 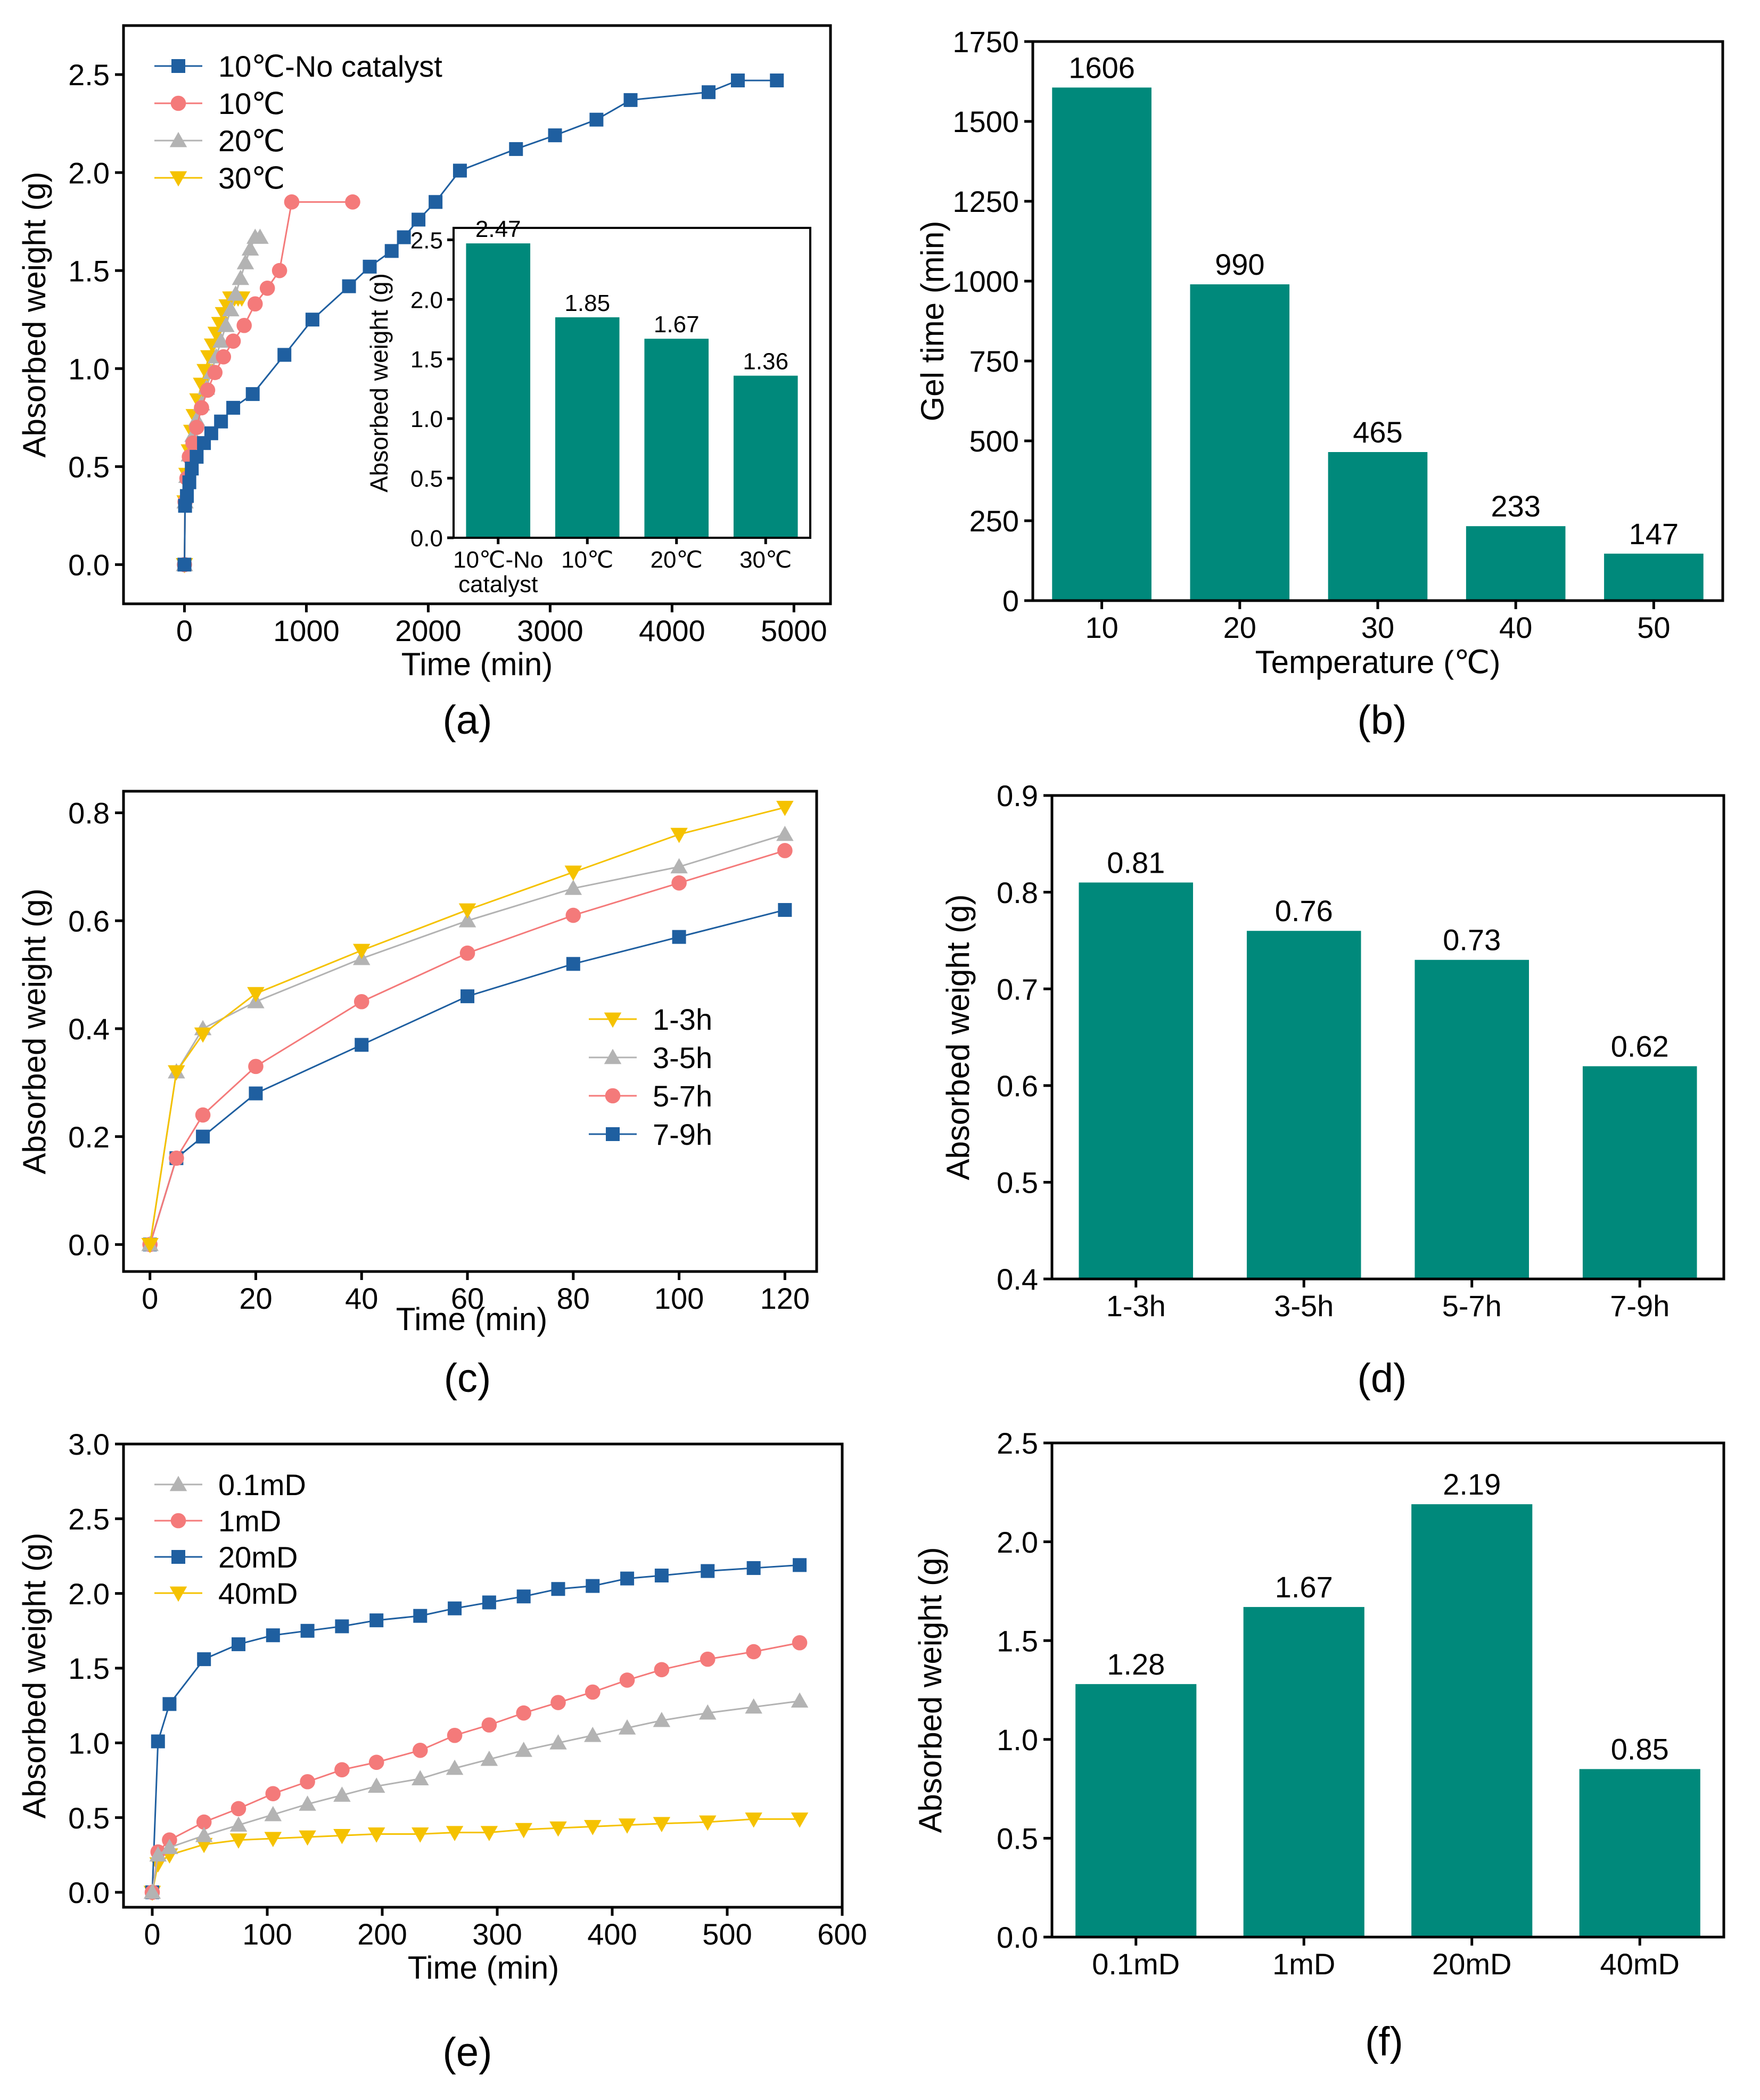 I want to click on bar-value-label: 147, so click(x=1654, y=534).